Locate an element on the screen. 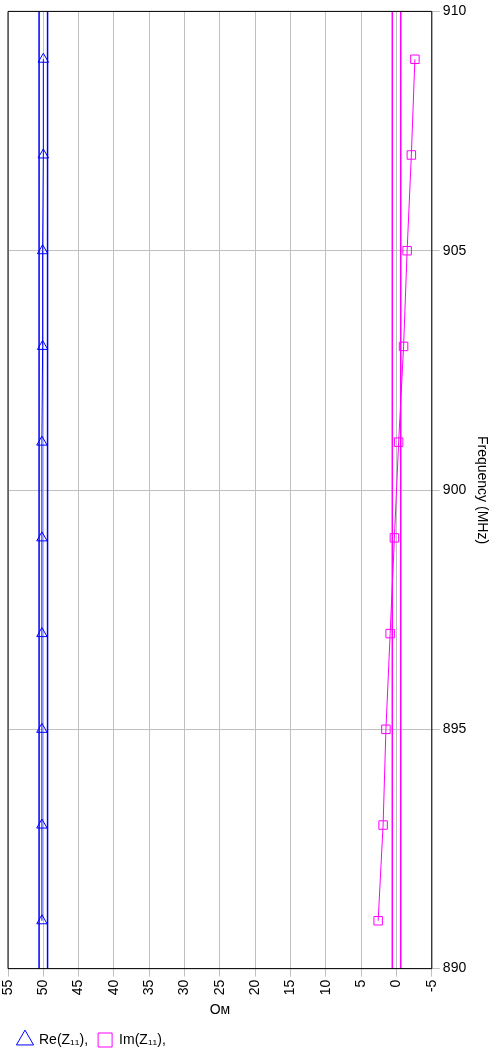 The height and width of the screenshot is (1057, 502). y-tick-label: 890 is located at coordinates (454, 967).